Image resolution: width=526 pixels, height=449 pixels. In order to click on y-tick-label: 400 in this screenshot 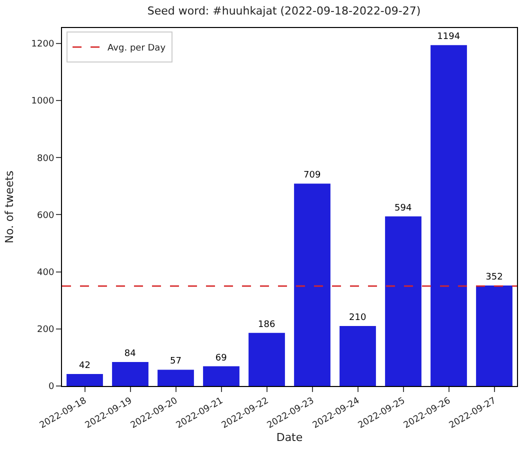, I will do `click(45, 273)`.